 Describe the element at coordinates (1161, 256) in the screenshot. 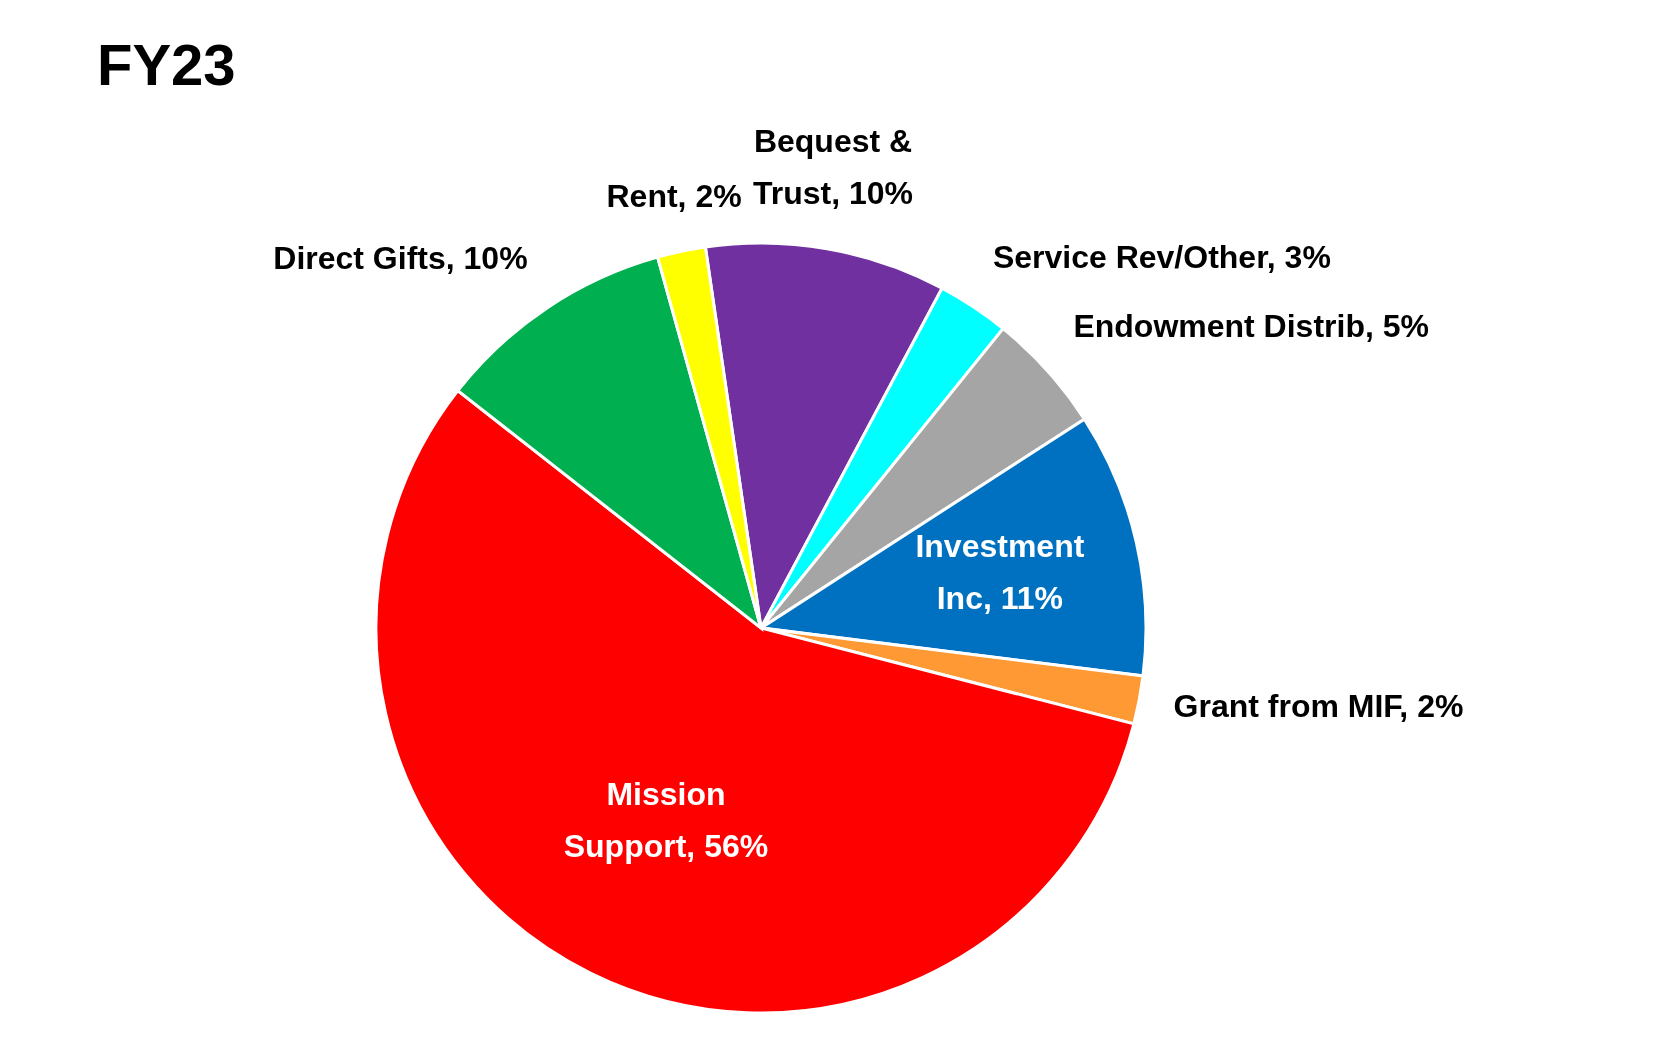

I see `slice-label: Service Rev/Other, 3%` at that location.